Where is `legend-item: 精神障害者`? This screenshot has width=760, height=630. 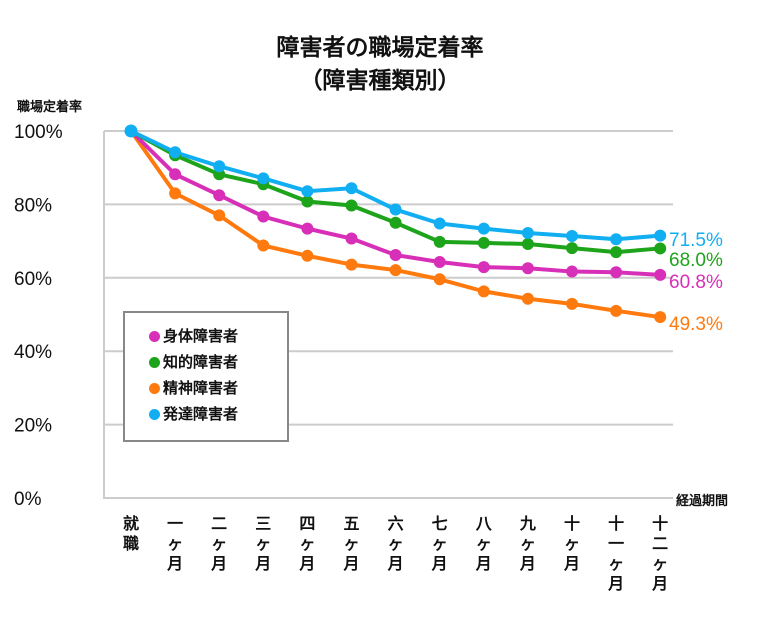 legend-item: 精神障害者 is located at coordinates (193, 388).